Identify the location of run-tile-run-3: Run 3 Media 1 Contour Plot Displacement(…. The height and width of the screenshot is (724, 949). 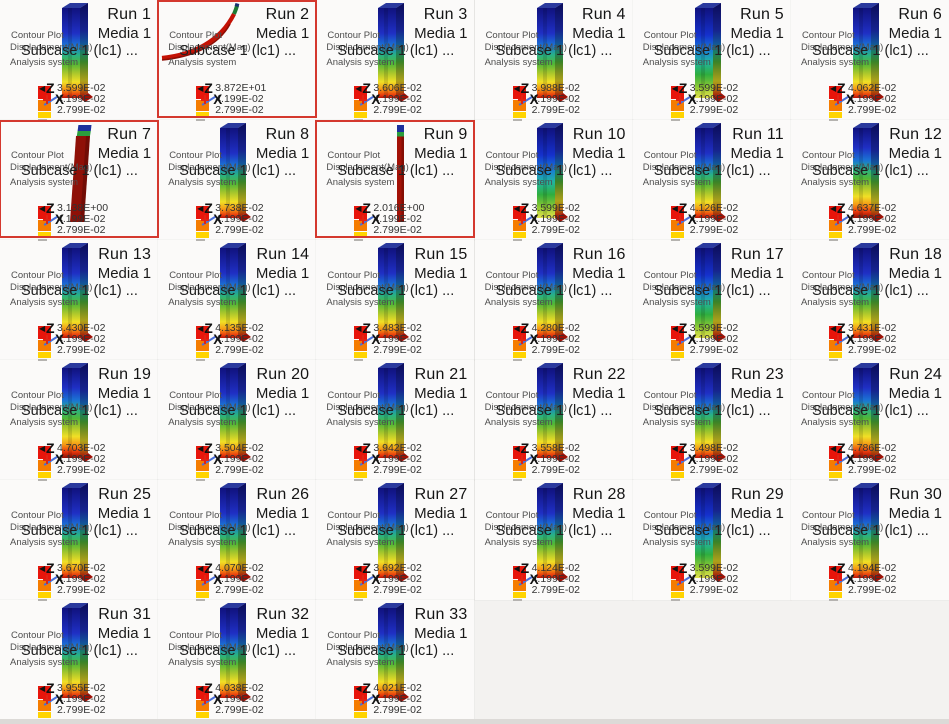
(395, 60).